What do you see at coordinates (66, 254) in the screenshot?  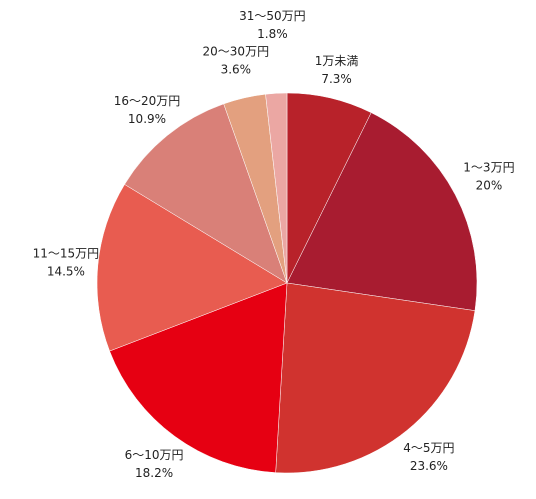 I see `slice-label: 11～15万円` at bounding box center [66, 254].